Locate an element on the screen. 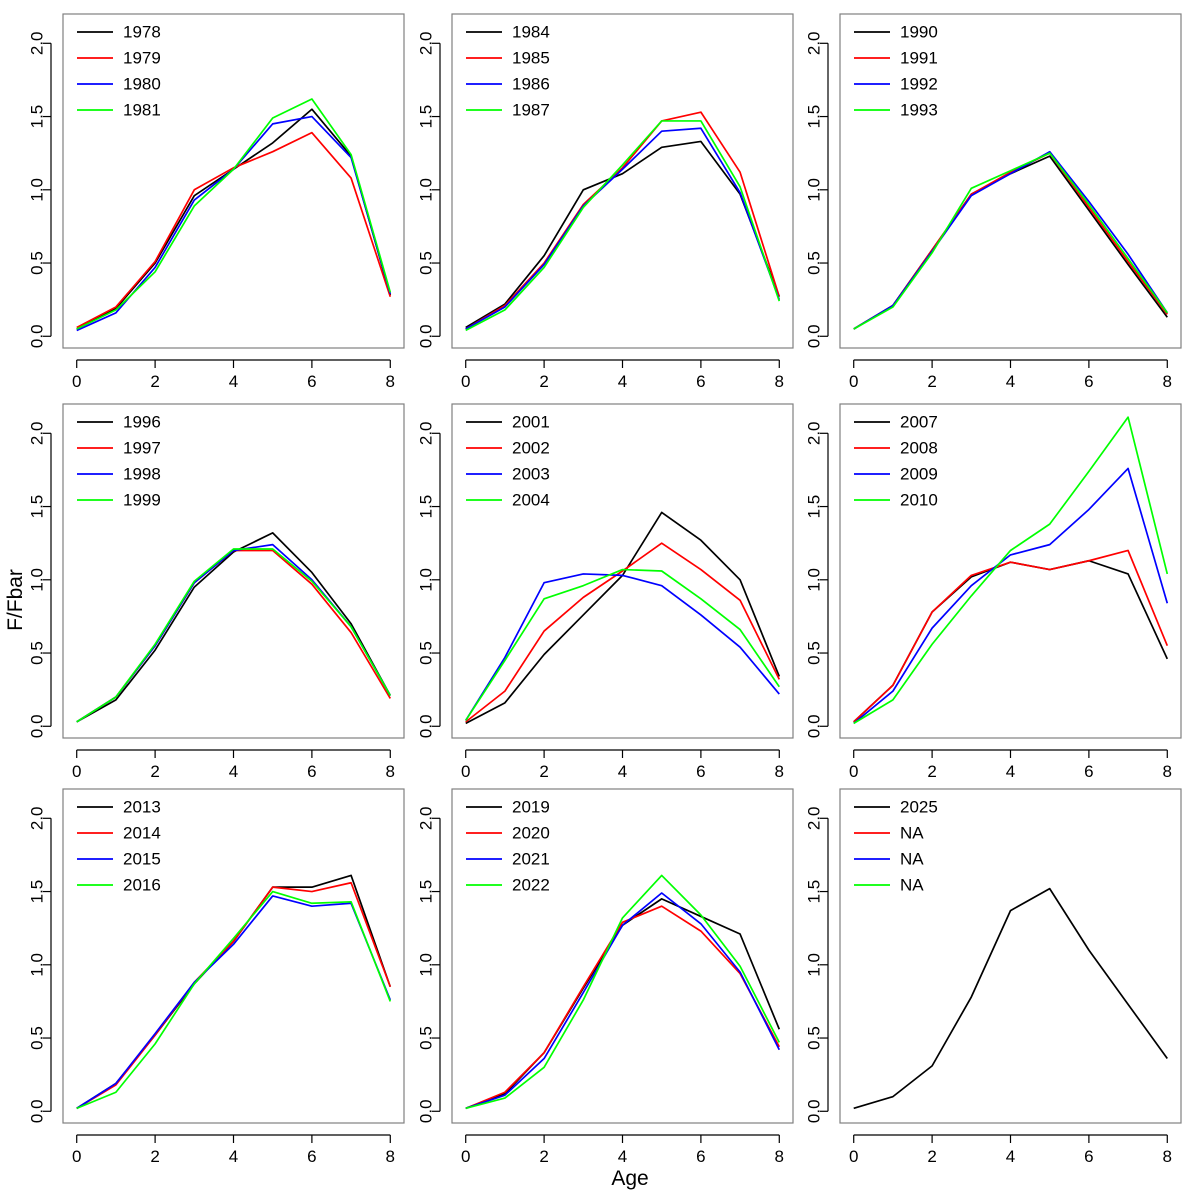 Image resolution: width=1200 pixels, height=1200 pixels. legend-label-1999: 1999 is located at coordinates (142, 500).